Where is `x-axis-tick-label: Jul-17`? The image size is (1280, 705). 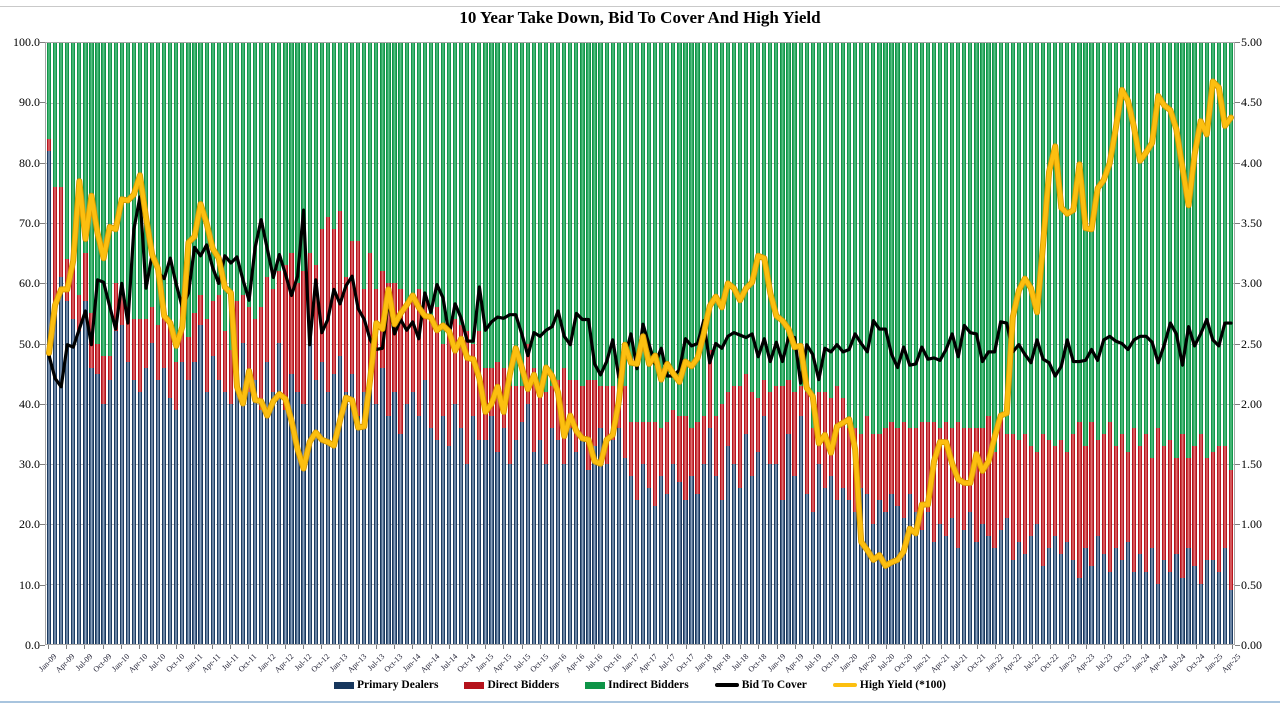
x-axis-tick-label: Jul-17 is located at coordinates (667, 662).